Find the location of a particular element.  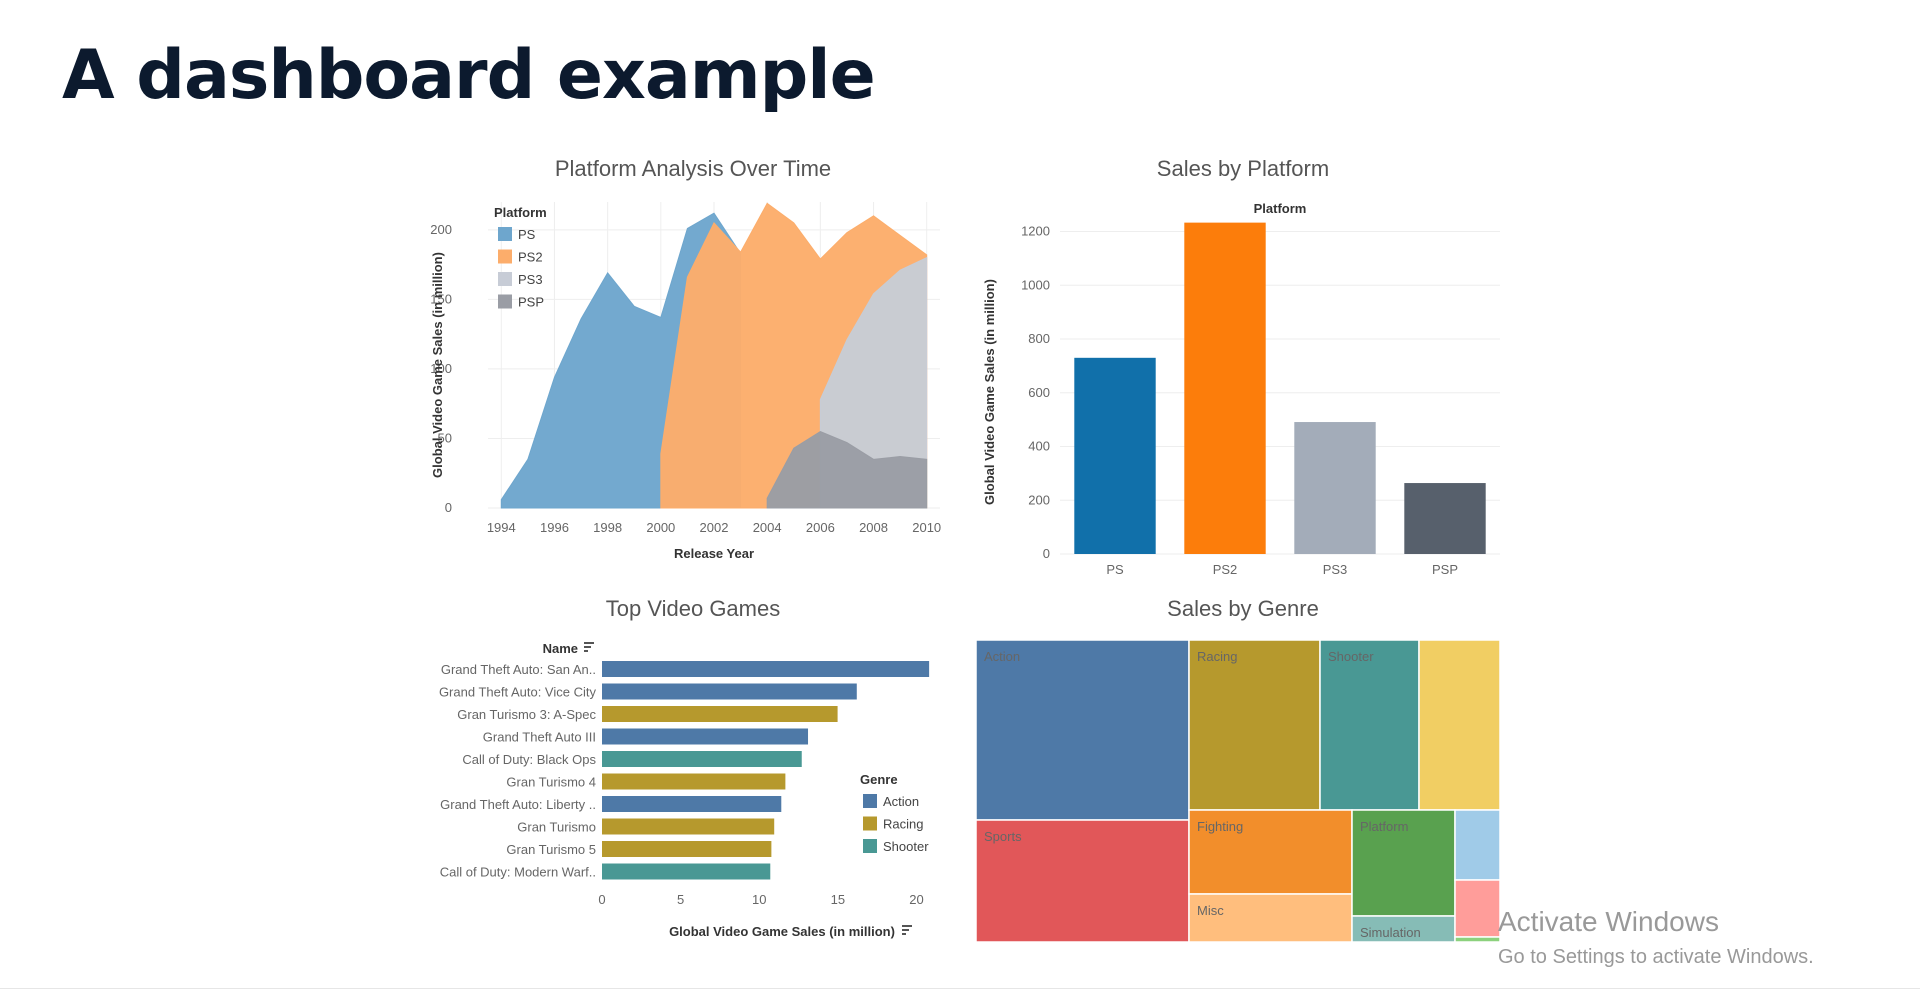

game-name-label: Grand Theft Auto: Liberty .. is located at coordinates (518, 804).